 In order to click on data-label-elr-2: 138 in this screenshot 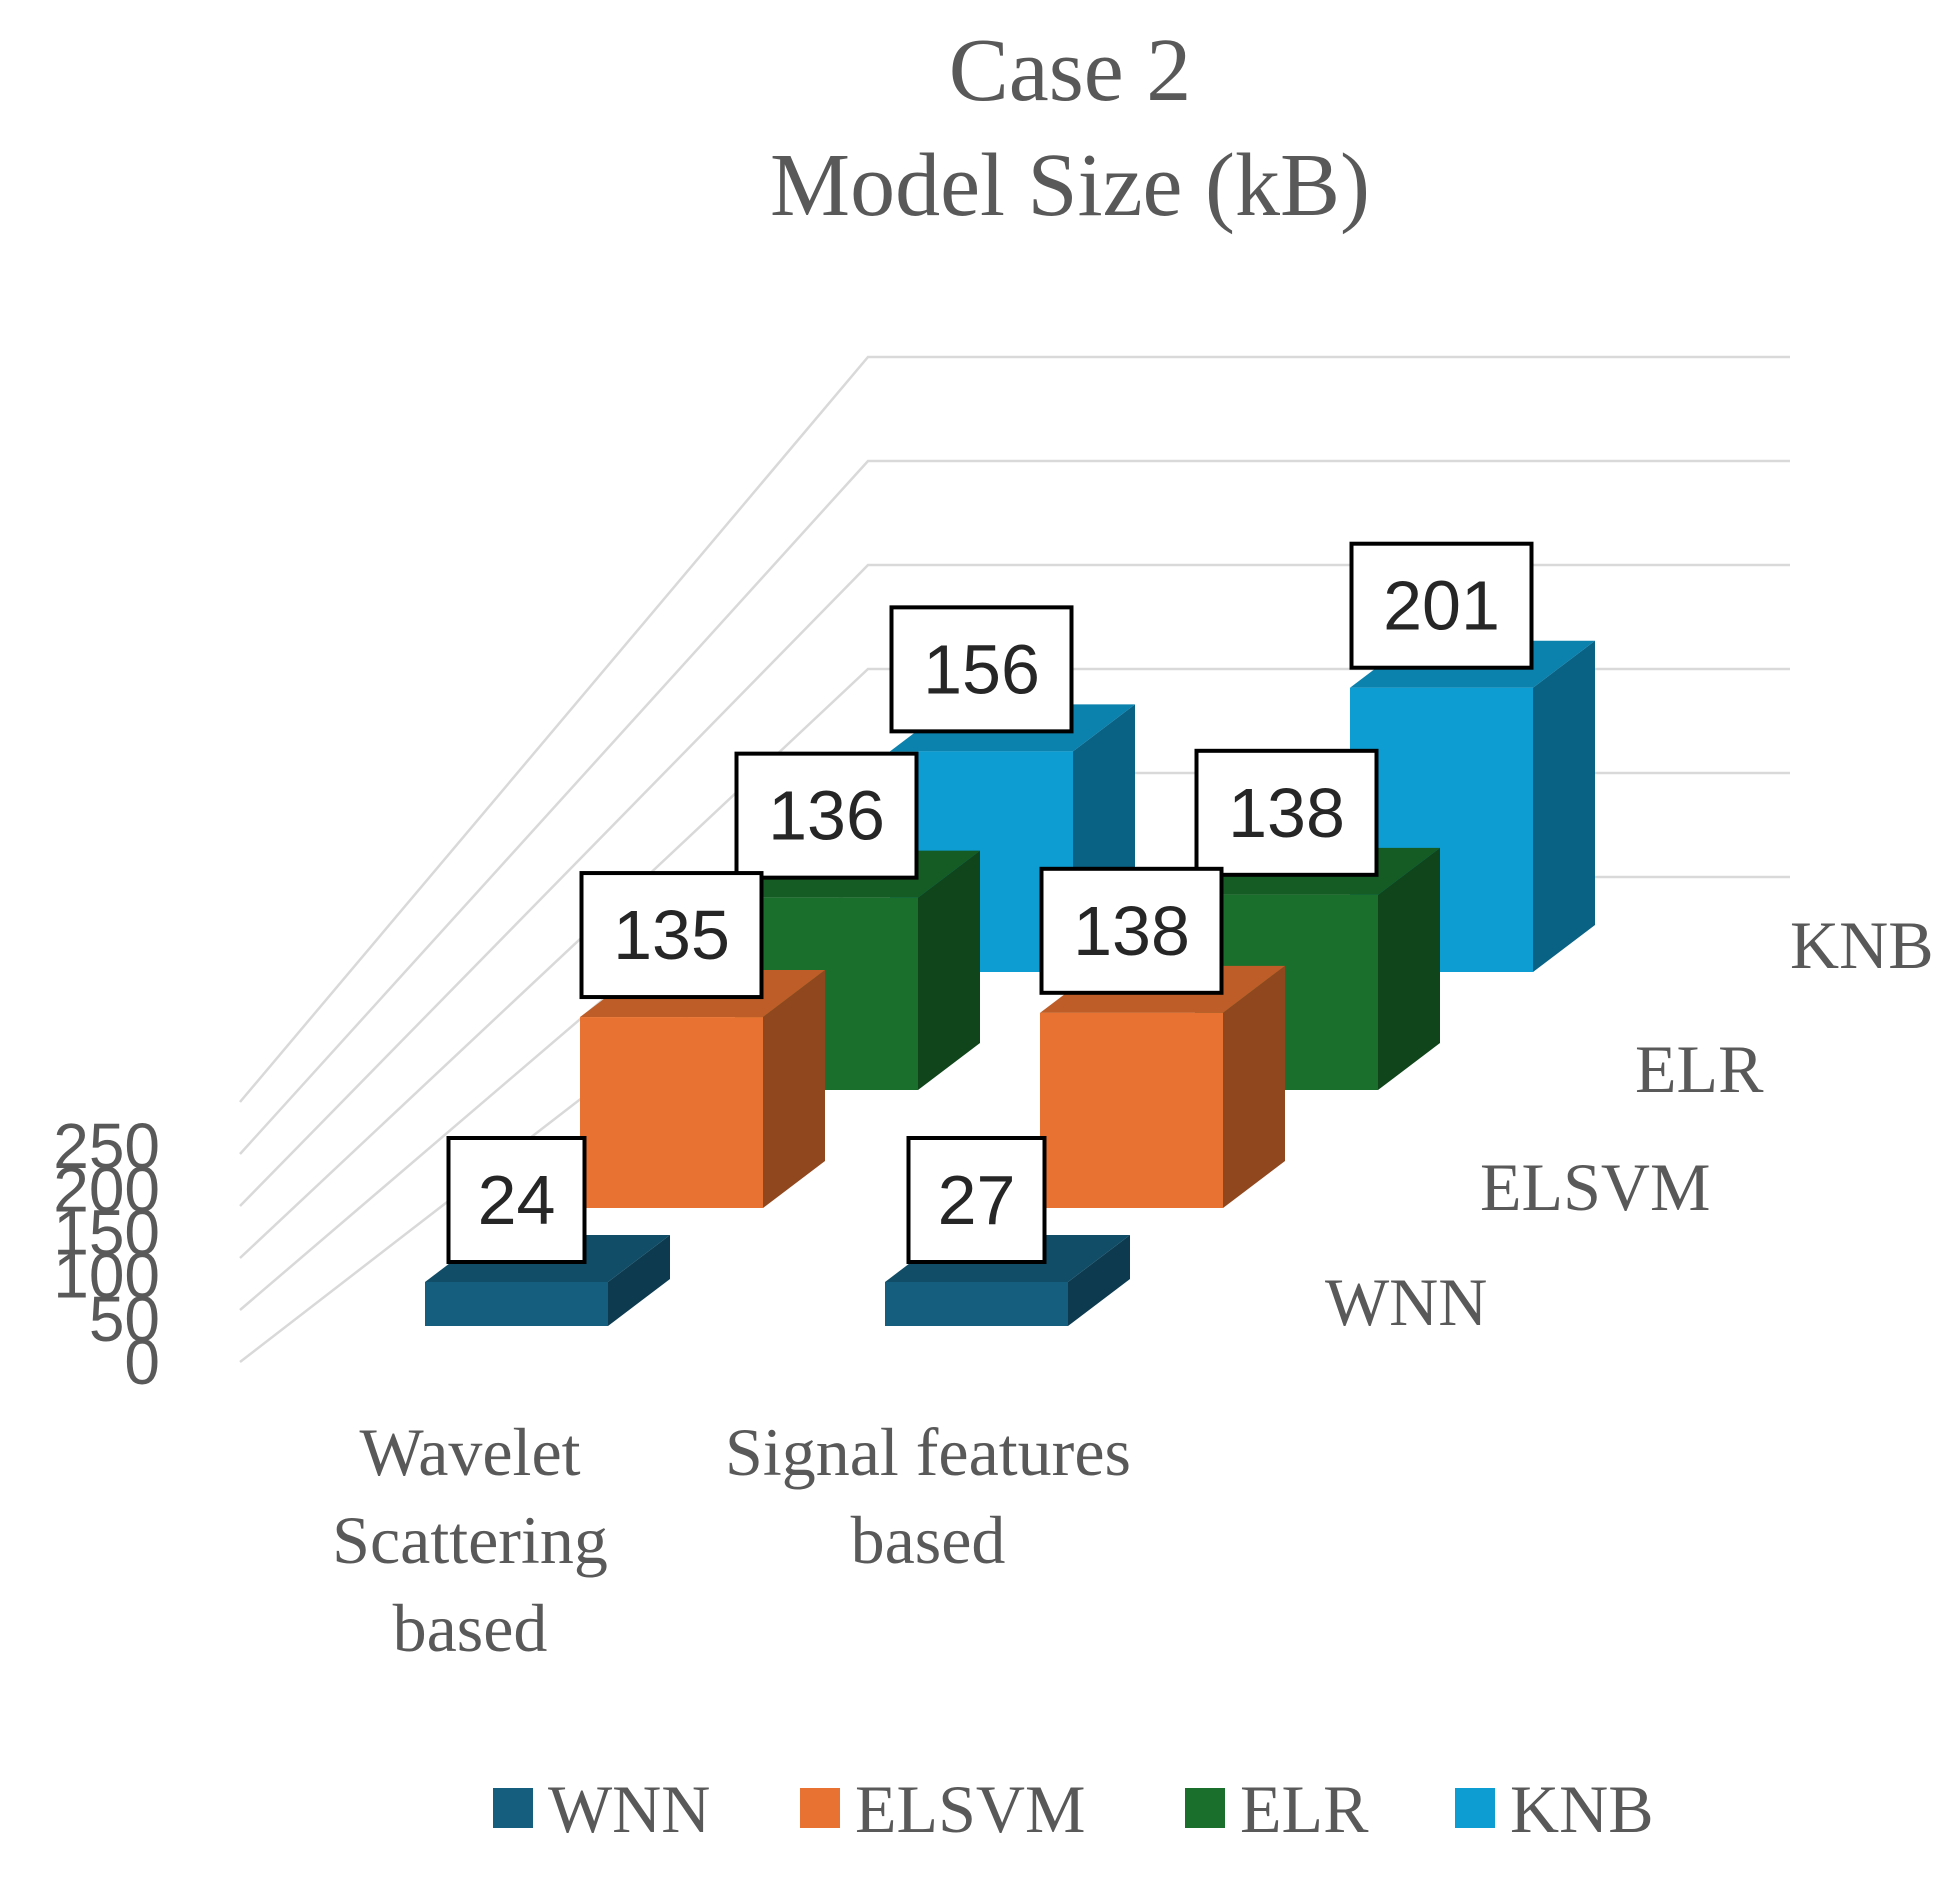, I will do `click(1286, 812)`.